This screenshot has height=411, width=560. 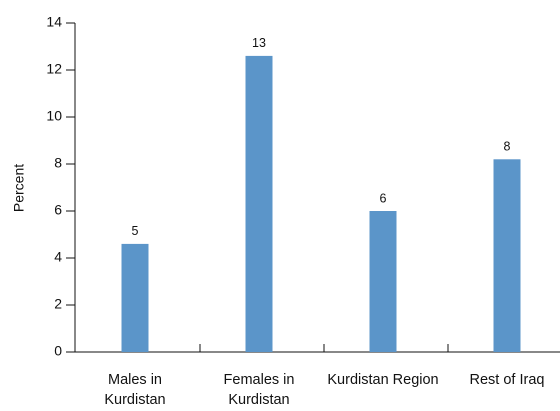 I want to click on value-label: 5, so click(x=135, y=231).